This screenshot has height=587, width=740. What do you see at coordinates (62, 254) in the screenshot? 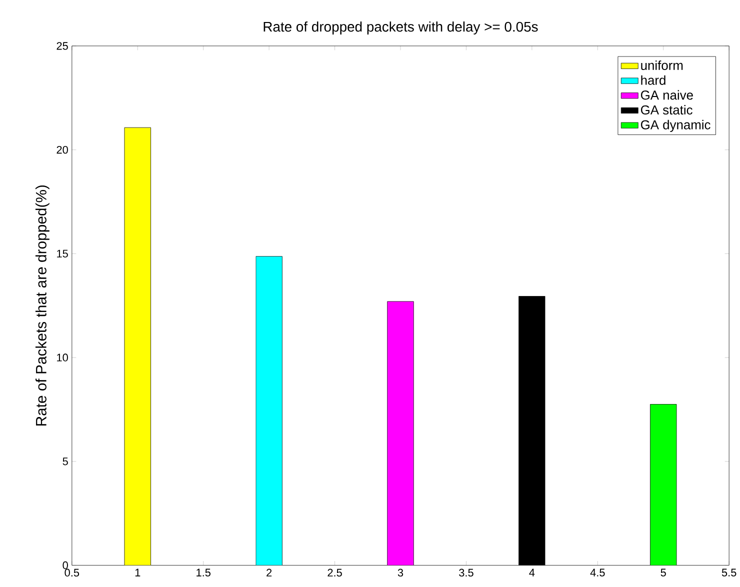
I see `y-tick-label: 15` at bounding box center [62, 254].